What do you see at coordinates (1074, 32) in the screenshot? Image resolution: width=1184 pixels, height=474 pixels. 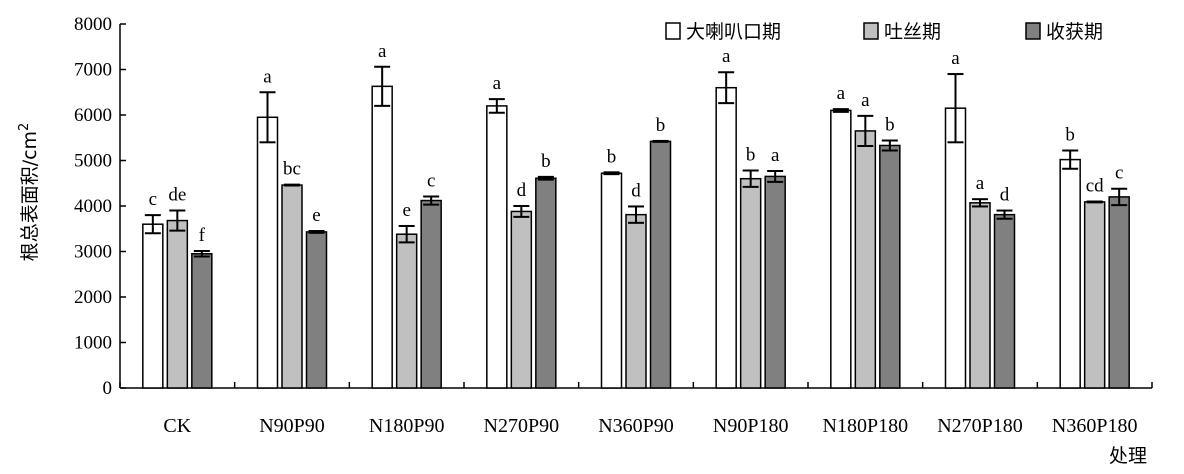 I see `legend-label: 收获期` at bounding box center [1074, 32].